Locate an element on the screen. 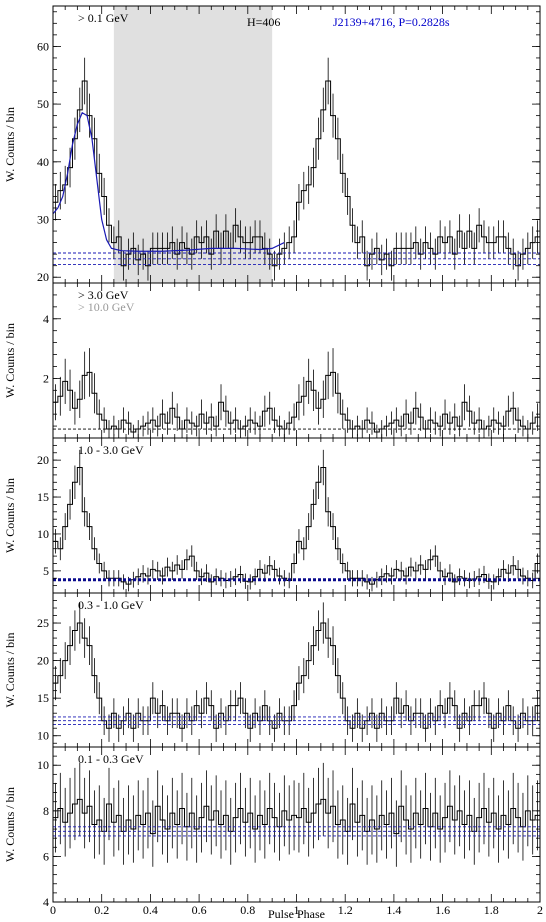  energy-band-label: > 0.1 GeV is located at coordinates (103, 18).